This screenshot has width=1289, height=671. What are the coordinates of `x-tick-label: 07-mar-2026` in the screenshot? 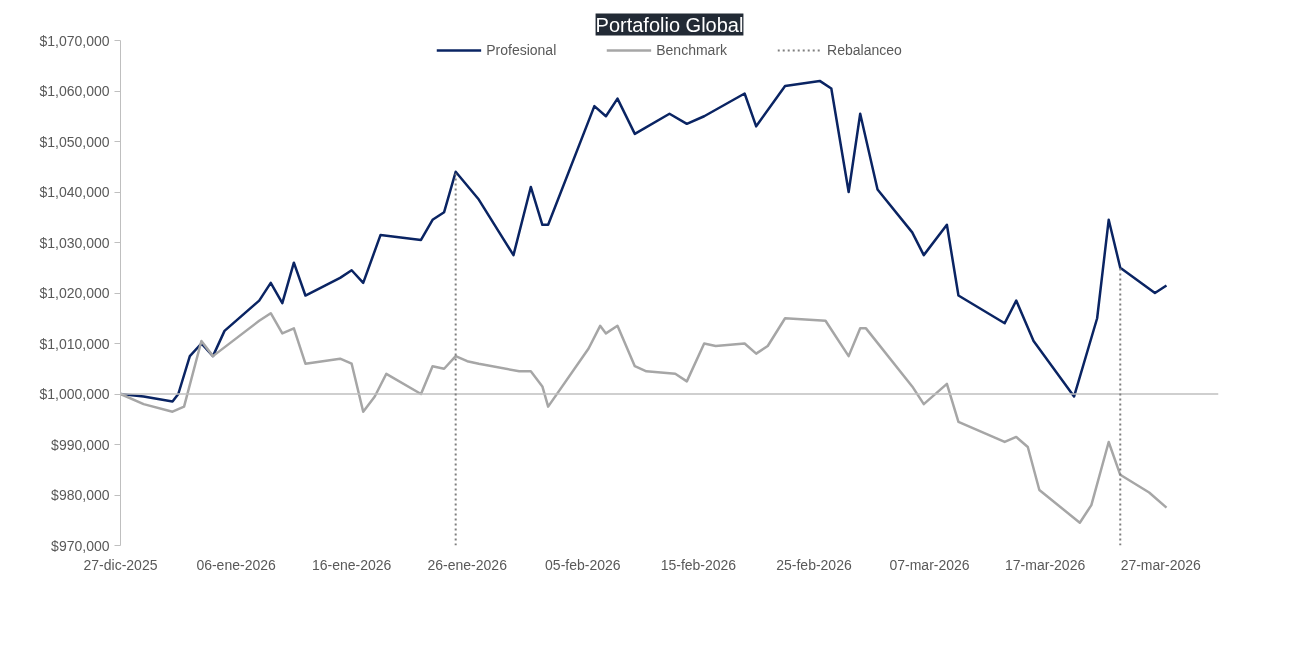 It's located at (929, 564).